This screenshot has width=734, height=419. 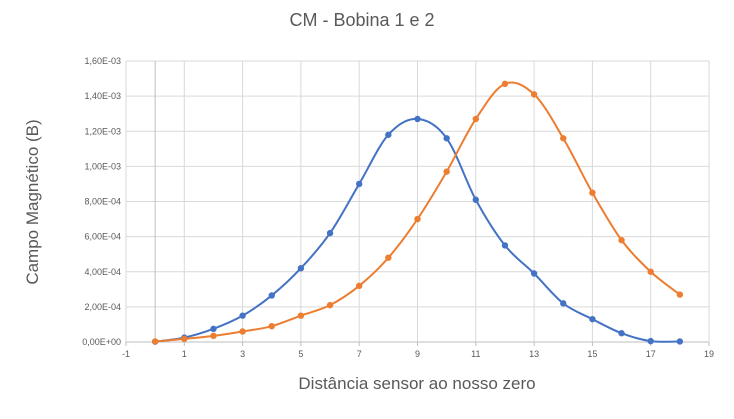 What do you see at coordinates (102, 166) in the screenshot?
I see `y-tick-label: 1,00E-03` at bounding box center [102, 166].